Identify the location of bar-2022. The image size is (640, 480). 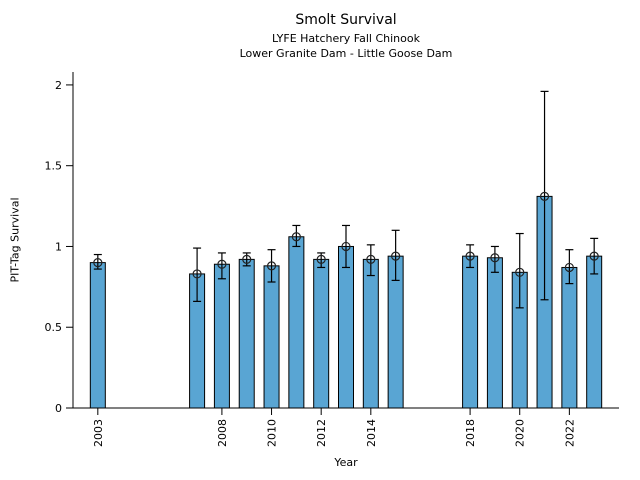
(569, 337).